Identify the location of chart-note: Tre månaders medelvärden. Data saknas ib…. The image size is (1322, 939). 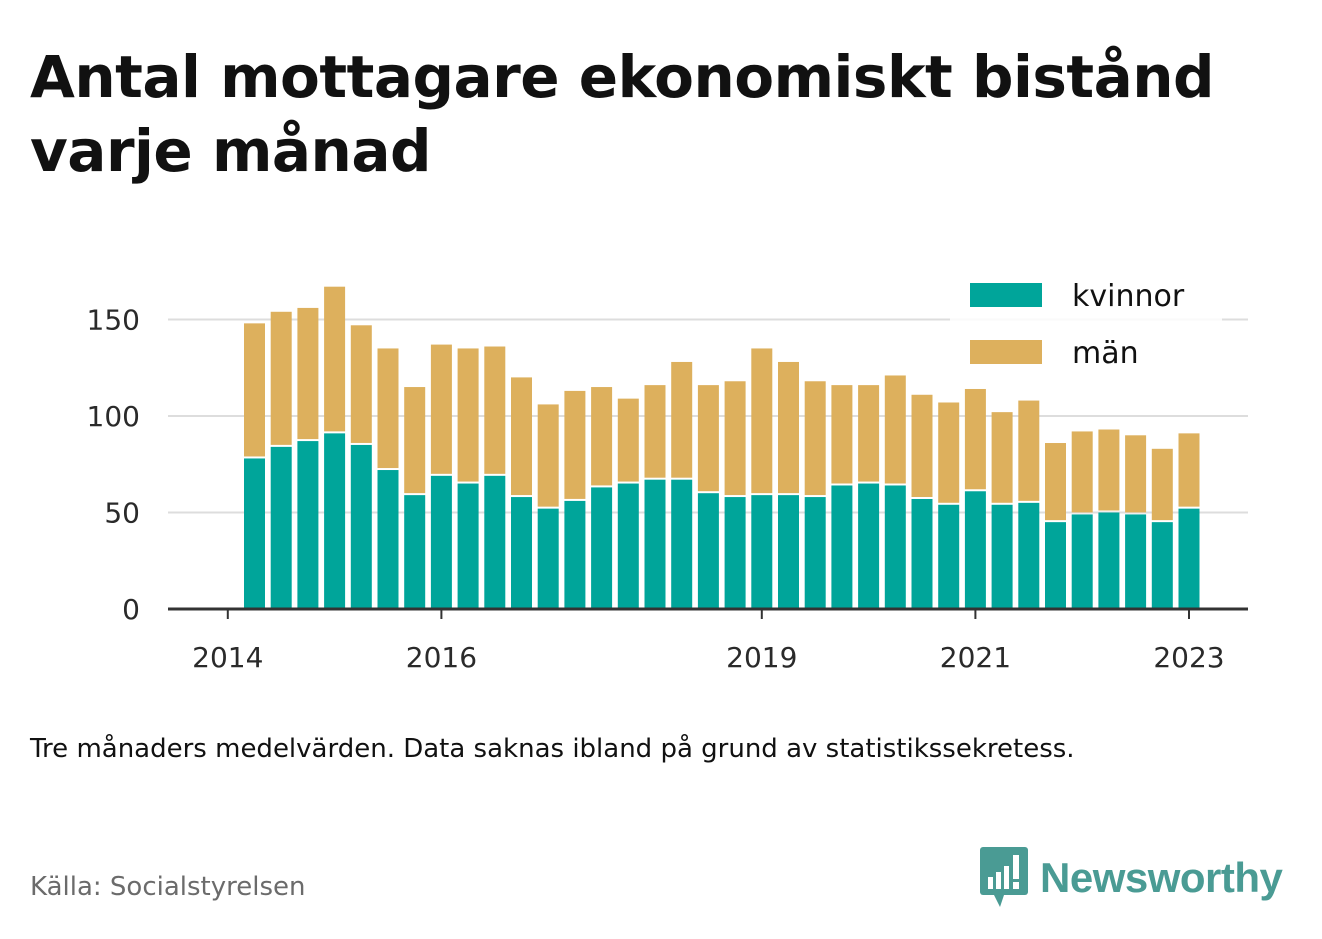
(552, 749).